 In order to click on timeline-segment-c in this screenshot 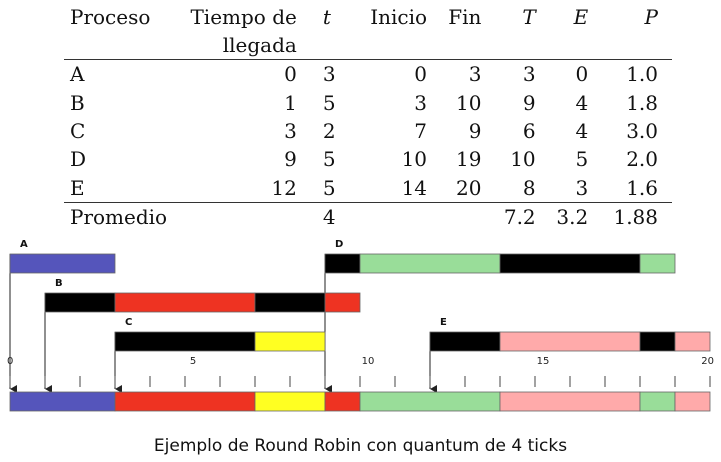, I will do `click(290, 401)`.